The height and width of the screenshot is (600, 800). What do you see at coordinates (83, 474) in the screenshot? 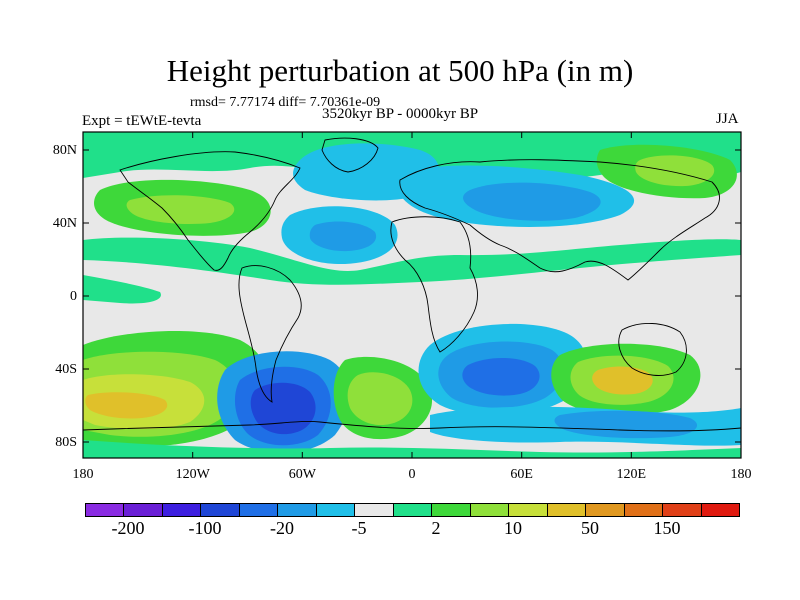
I see `lon-label-180w: 180` at bounding box center [83, 474].